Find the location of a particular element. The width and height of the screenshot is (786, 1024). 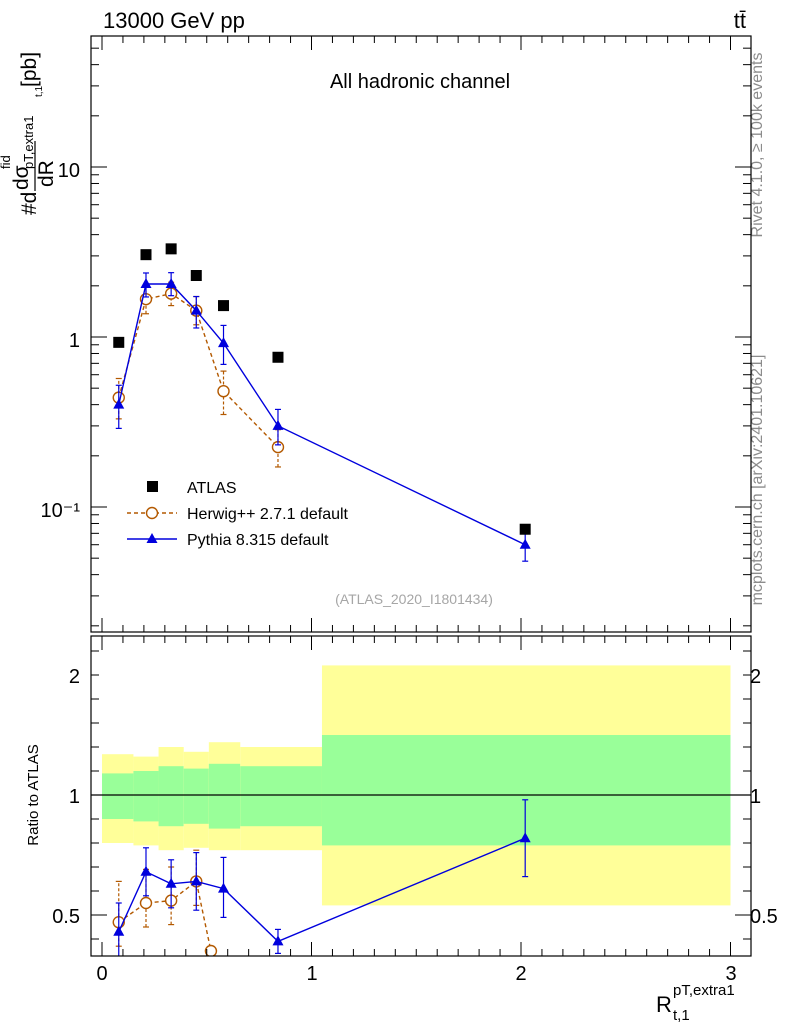

ratio-y-tick-label-right-1: 1 is located at coordinates (755, 797).